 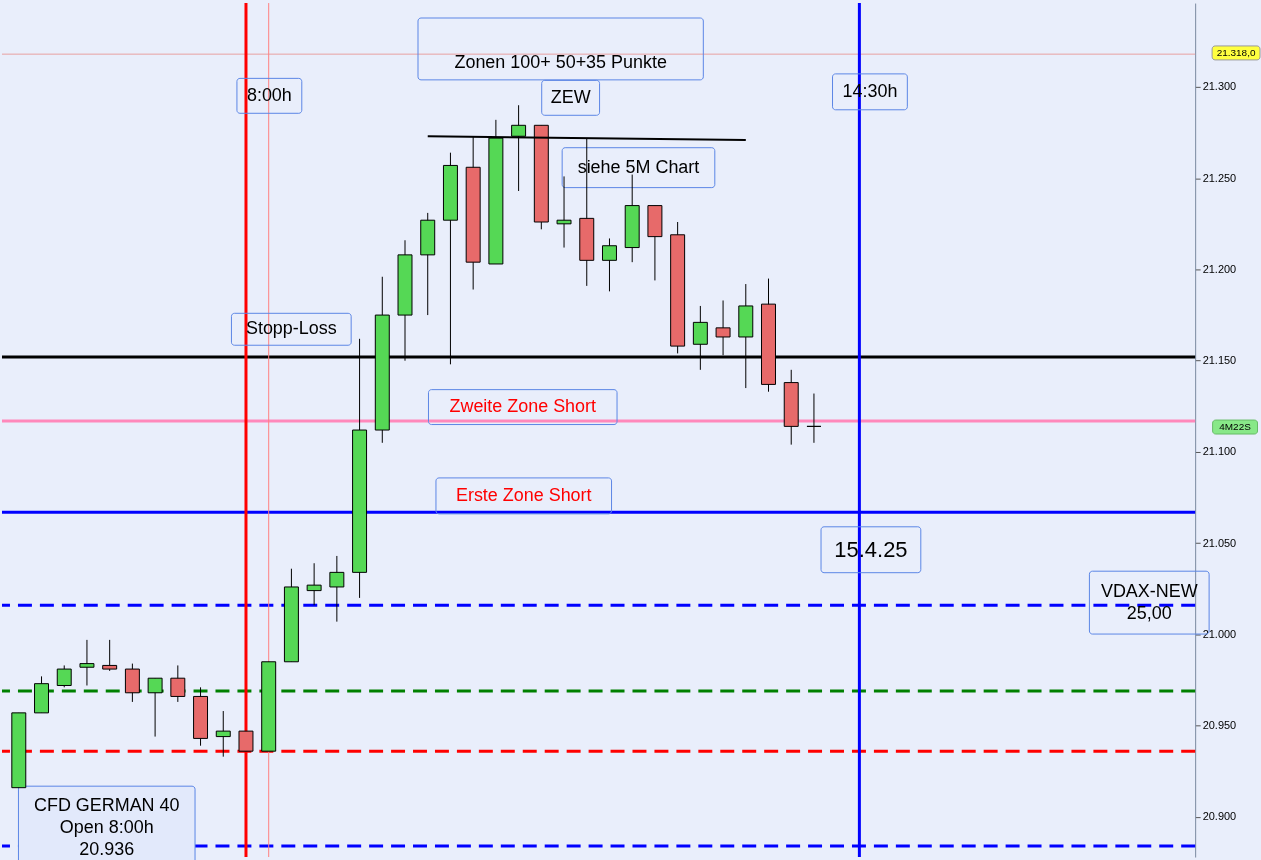 I want to click on ref-line-label: Erste Zone Short, so click(x=523, y=494).